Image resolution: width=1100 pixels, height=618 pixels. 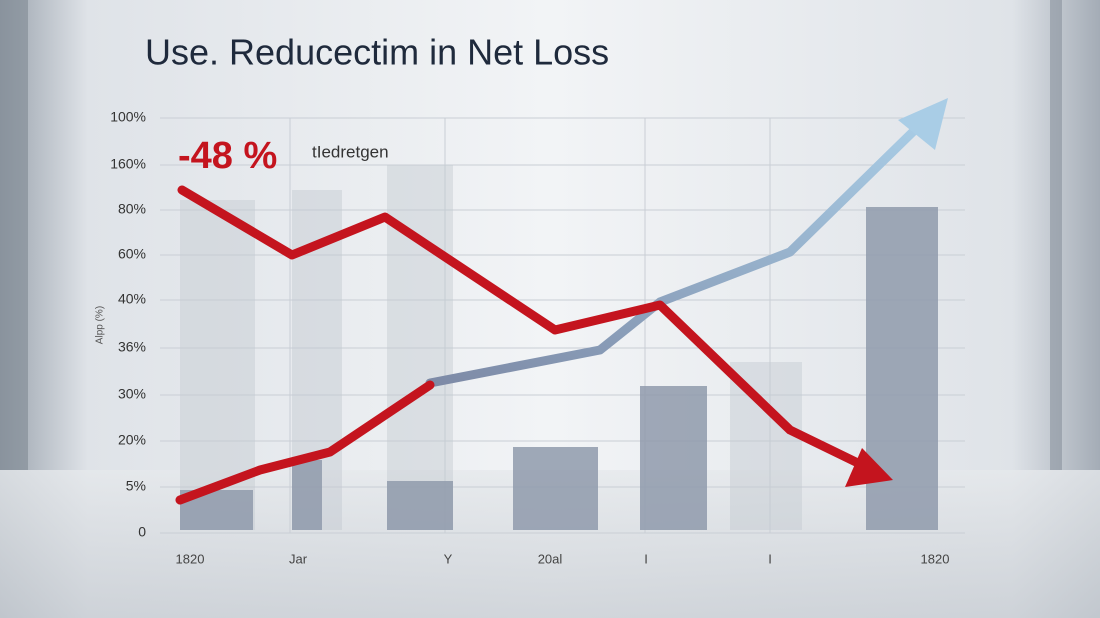 What do you see at coordinates (128, 324) in the screenshot?
I see `y-ticks: 100% 160% 80% 60% 40% 36% 30% 20% 5% 0` at bounding box center [128, 324].